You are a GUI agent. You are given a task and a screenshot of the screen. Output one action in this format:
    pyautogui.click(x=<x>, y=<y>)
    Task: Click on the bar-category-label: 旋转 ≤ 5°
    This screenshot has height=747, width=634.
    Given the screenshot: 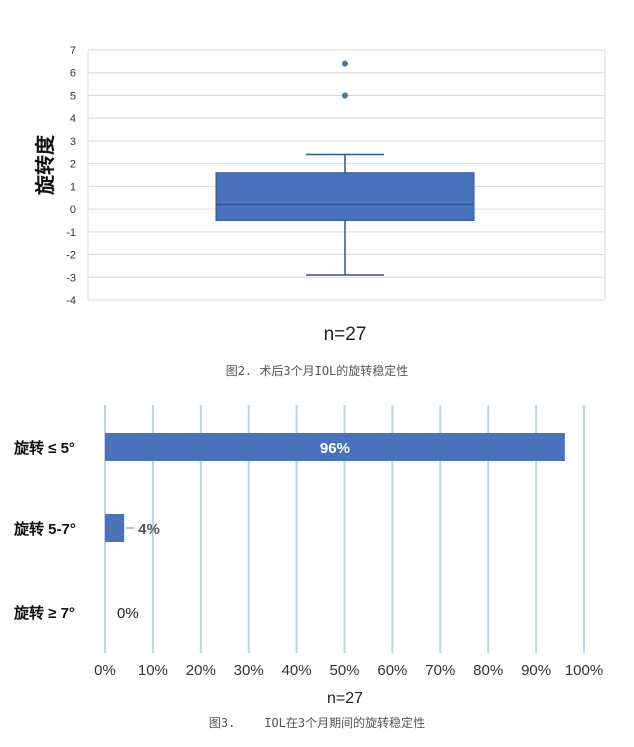 What is the action you would take?
    pyautogui.click(x=44, y=448)
    